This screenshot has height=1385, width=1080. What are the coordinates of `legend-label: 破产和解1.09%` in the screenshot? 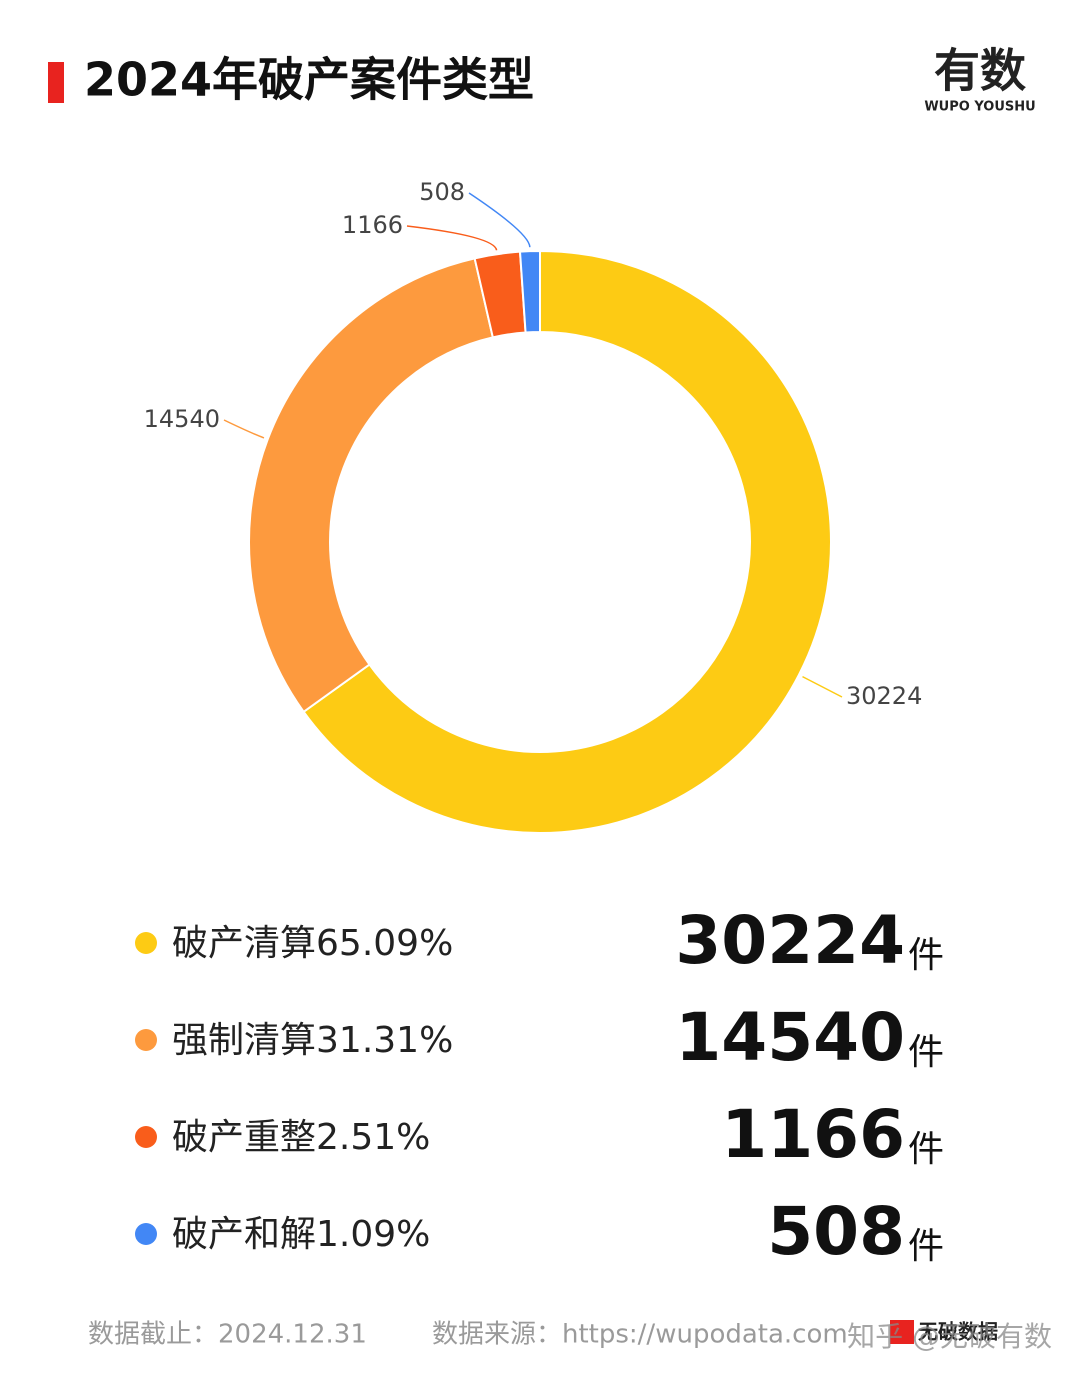 It's located at (301, 1234).